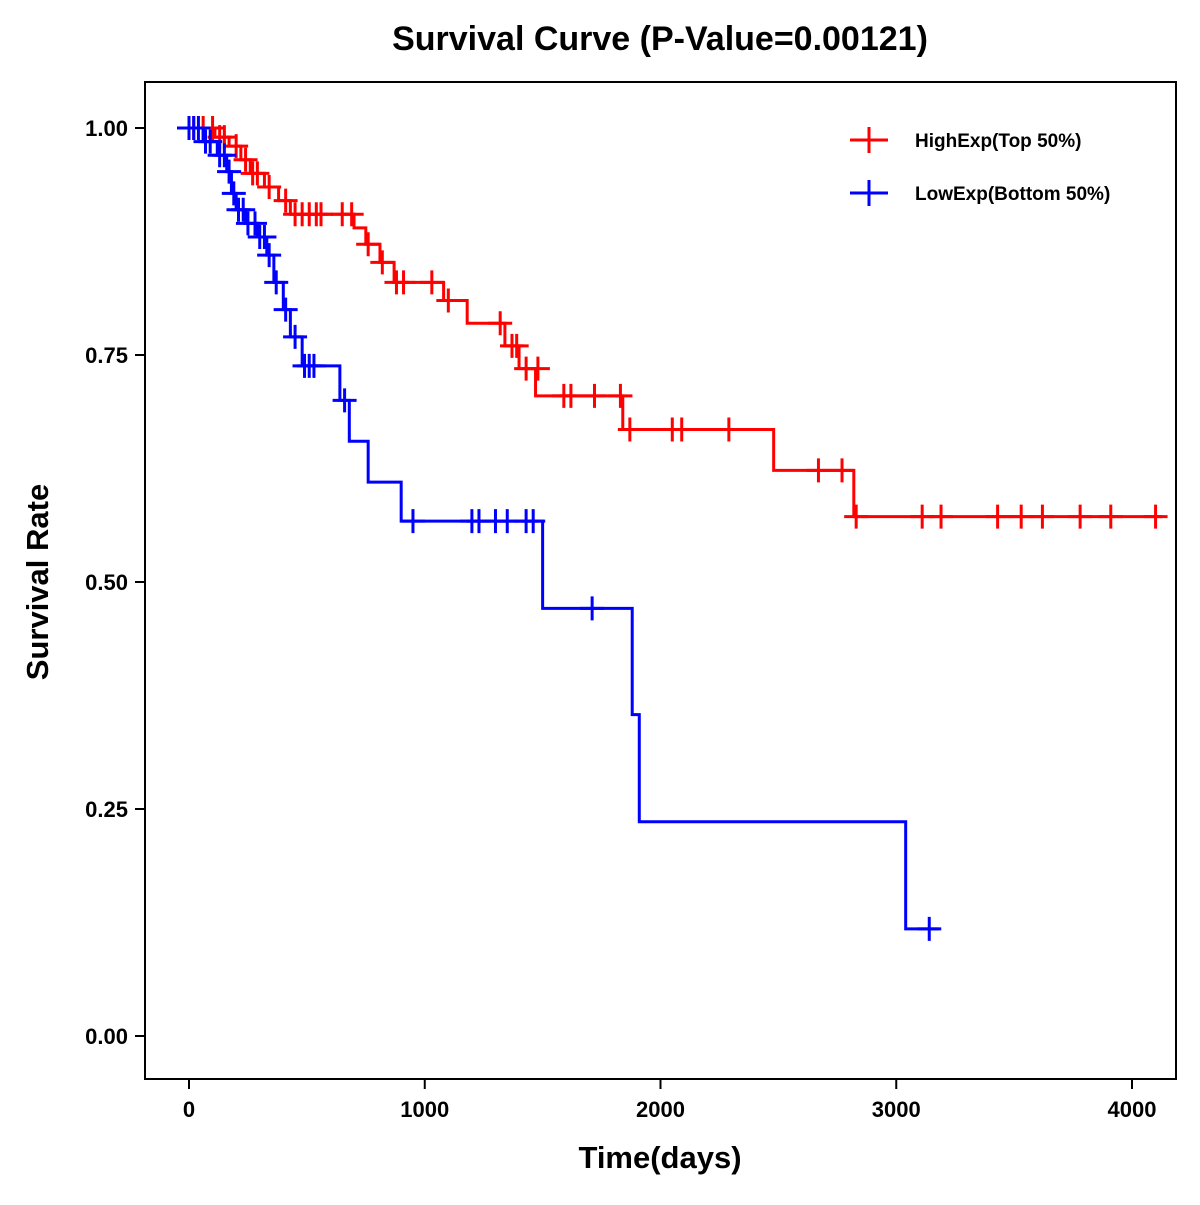 This screenshot has height=1205, width=1200. Describe the element at coordinates (659, 1157) in the screenshot. I see `x-axis-title: Time(days)` at that location.